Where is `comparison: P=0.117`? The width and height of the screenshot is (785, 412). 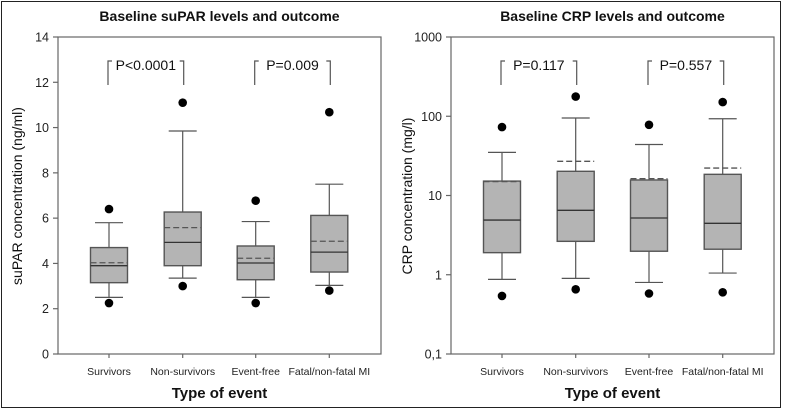
comparison: P=0.117 is located at coordinates (539, 71).